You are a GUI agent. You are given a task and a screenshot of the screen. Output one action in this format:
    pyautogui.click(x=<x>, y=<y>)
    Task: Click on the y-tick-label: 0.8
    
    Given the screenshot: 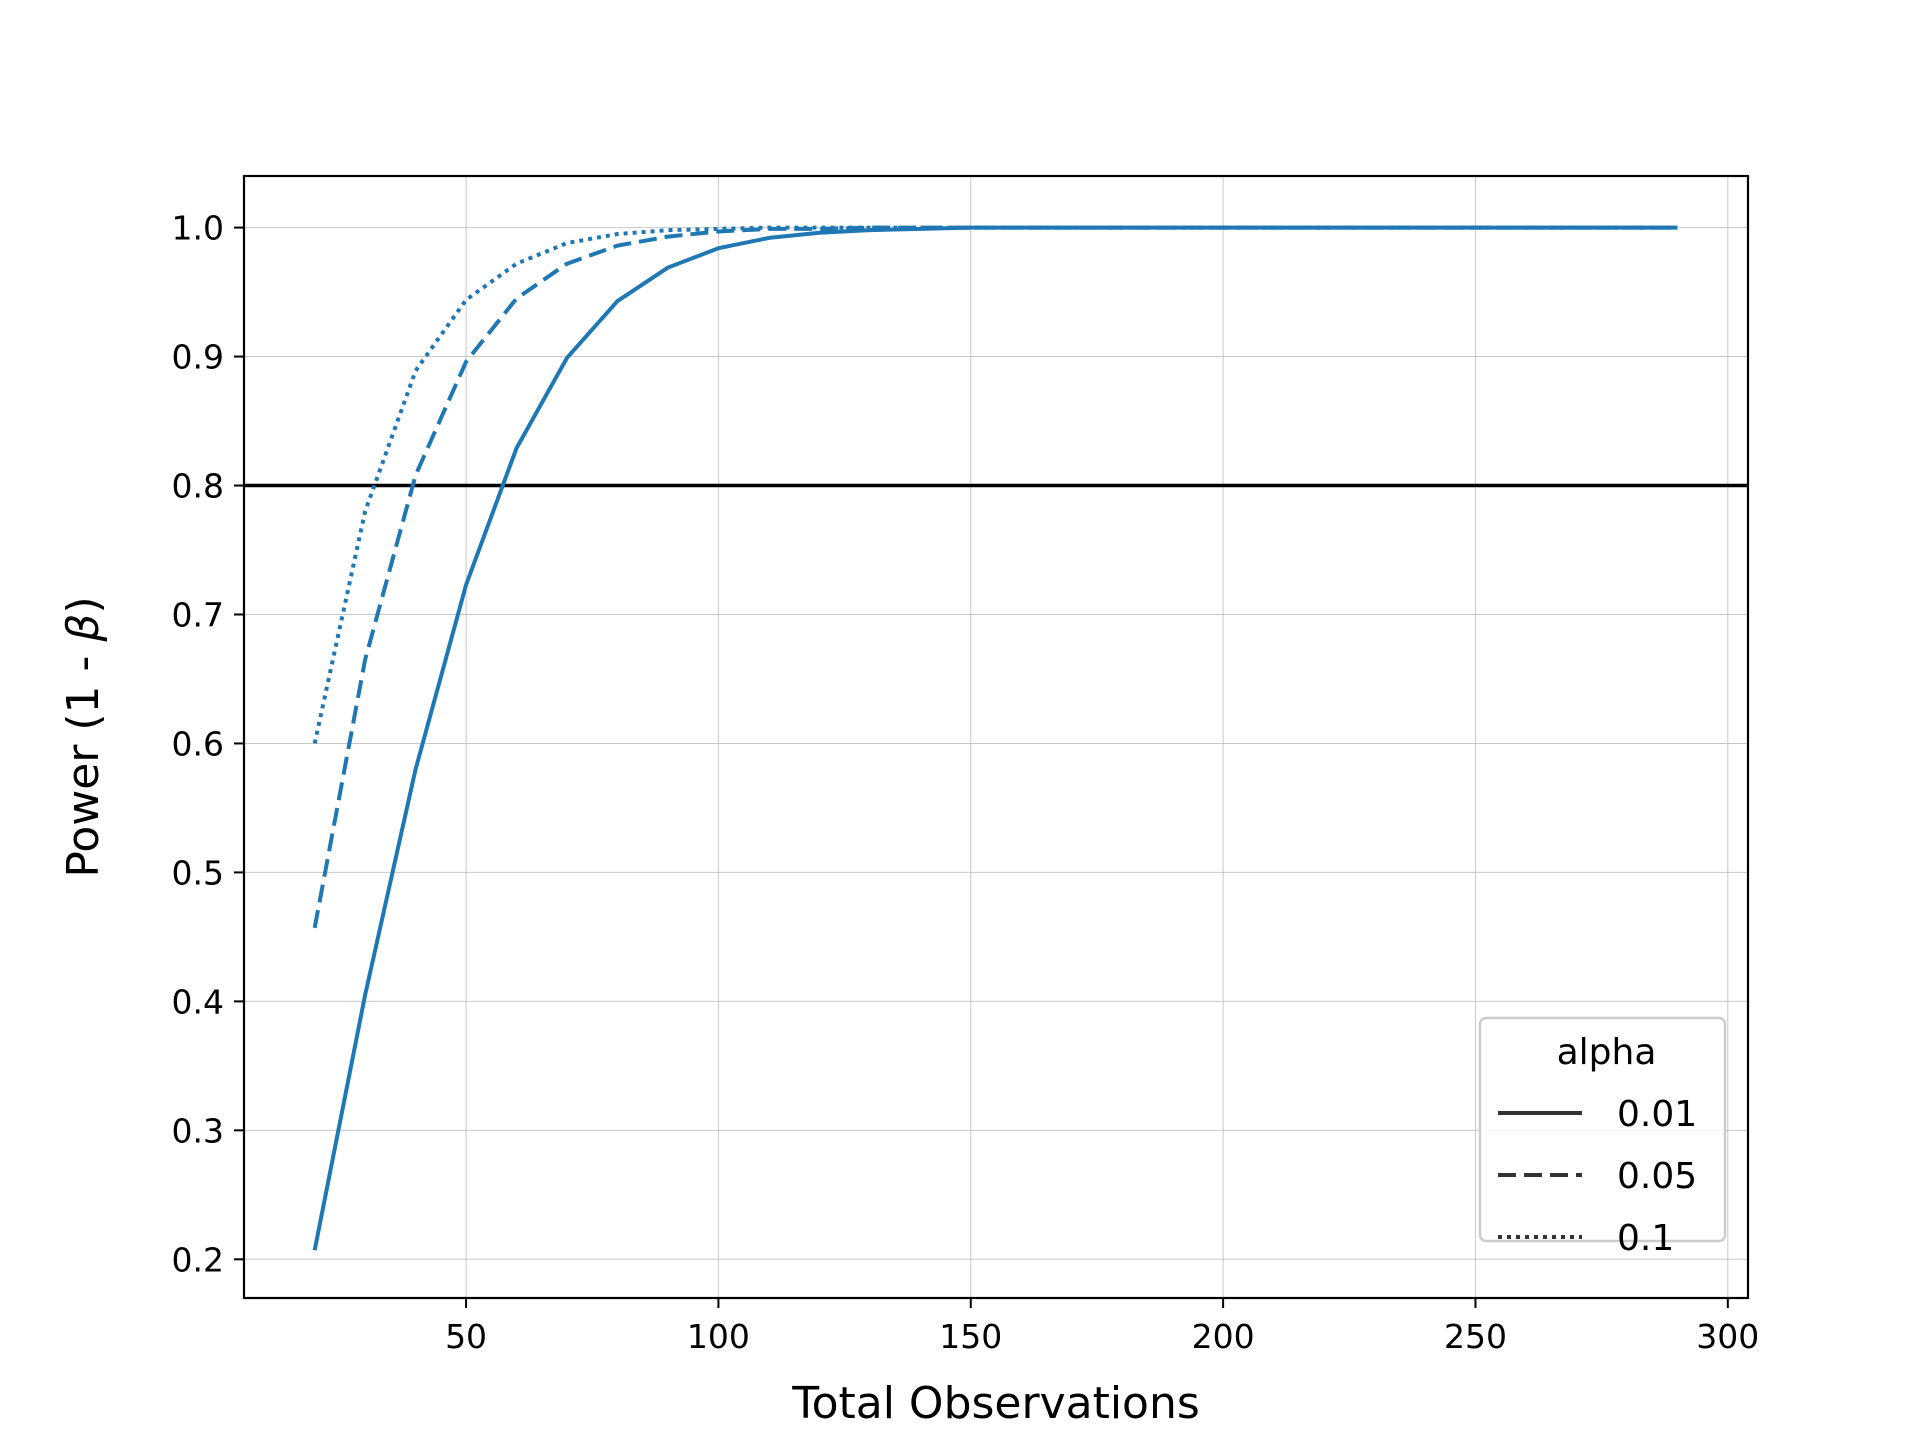 What is the action you would take?
    pyautogui.click(x=198, y=486)
    